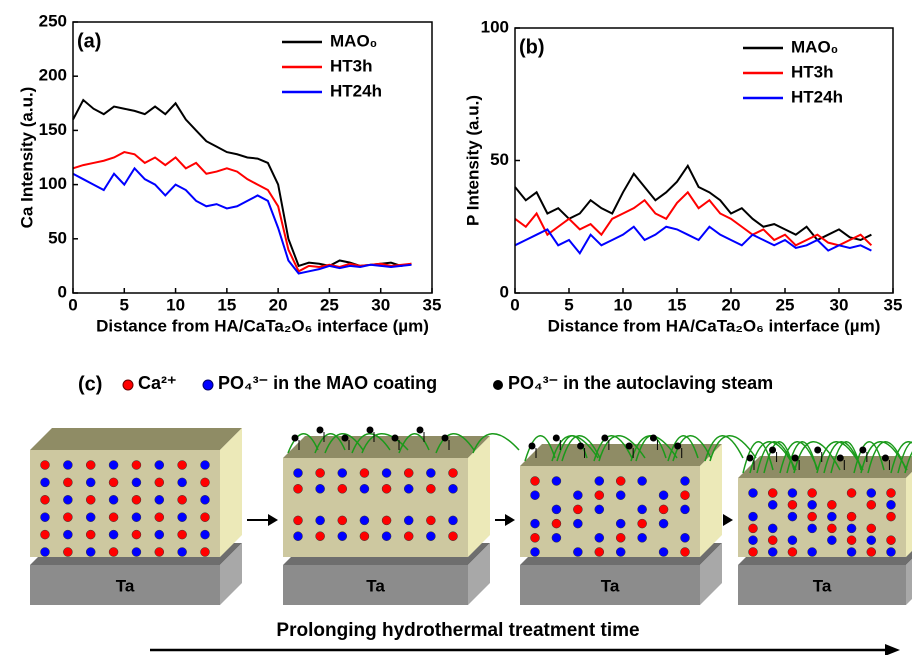 The height and width of the screenshot is (655, 912). I want to click on y-tick-label: 100, so click(53, 183).